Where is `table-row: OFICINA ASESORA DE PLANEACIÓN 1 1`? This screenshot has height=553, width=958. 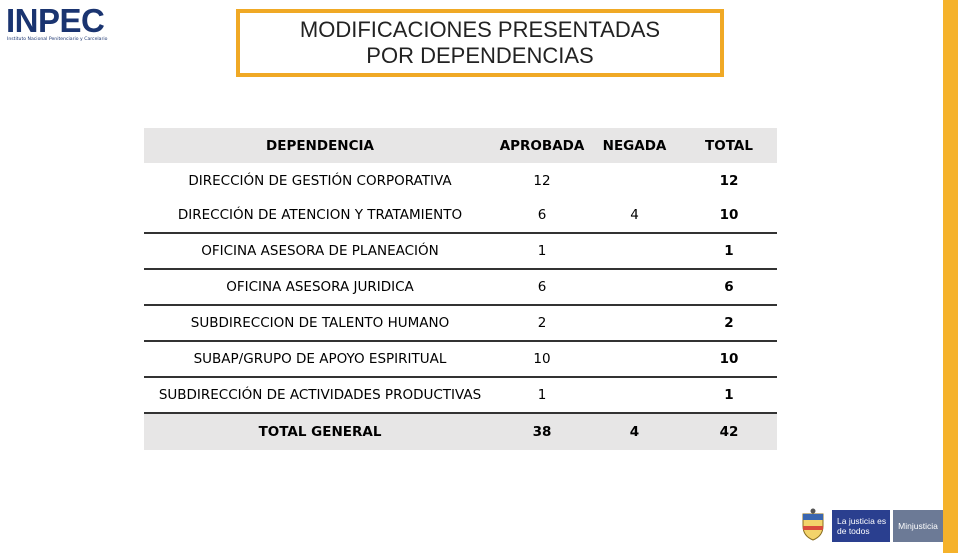
table-row: OFICINA ASESORA DE PLANEACIÓN 1 1 is located at coordinates (460, 251).